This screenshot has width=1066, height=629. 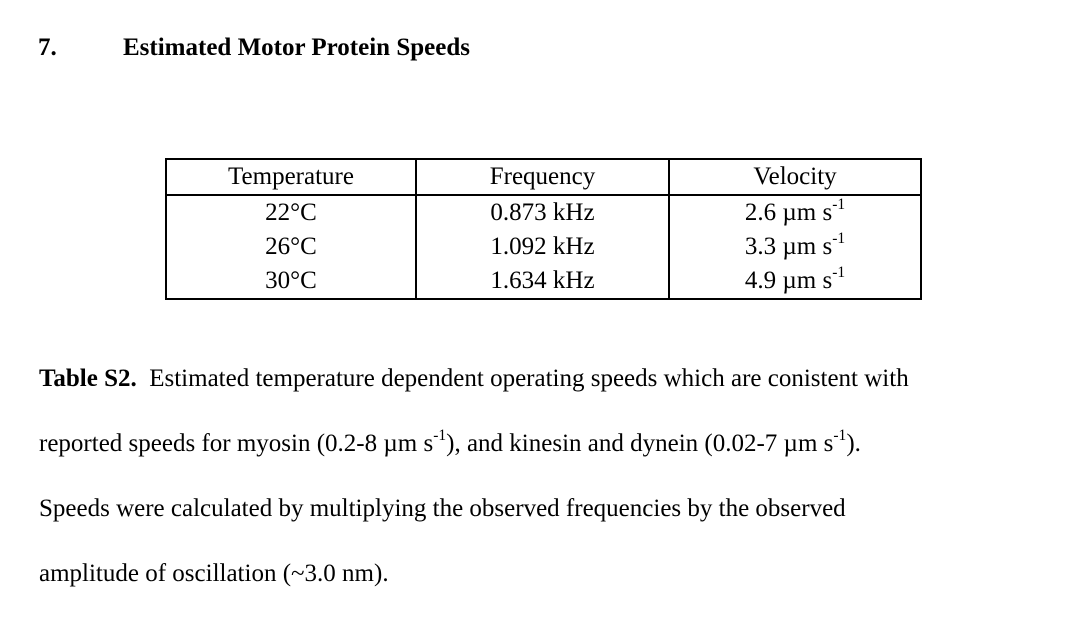 I want to click on header-velocity: Velocity, so click(x=795, y=177).